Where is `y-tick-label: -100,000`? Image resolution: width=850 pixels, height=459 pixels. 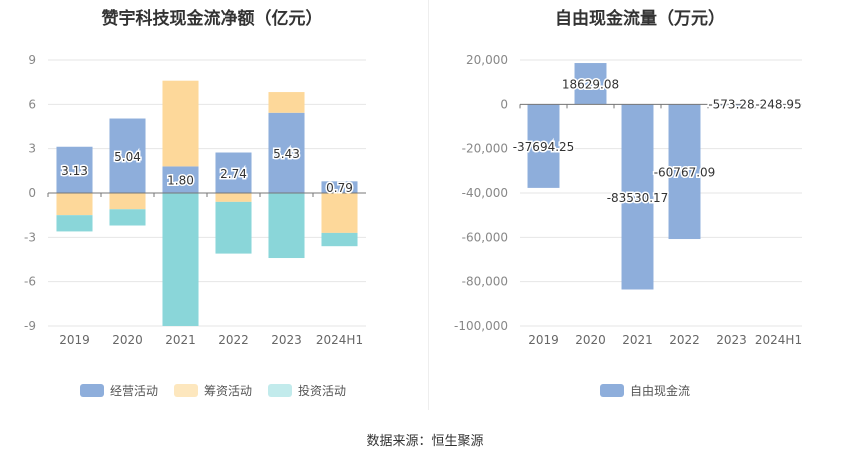 y-tick-label: -100,000 is located at coordinates (481, 326).